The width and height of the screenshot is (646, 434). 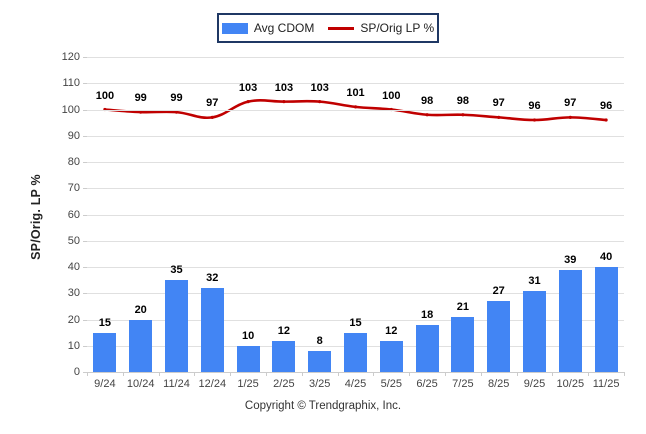 What do you see at coordinates (176, 270) in the screenshot?
I see `bar-value-label: 35` at bounding box center [176, 270].